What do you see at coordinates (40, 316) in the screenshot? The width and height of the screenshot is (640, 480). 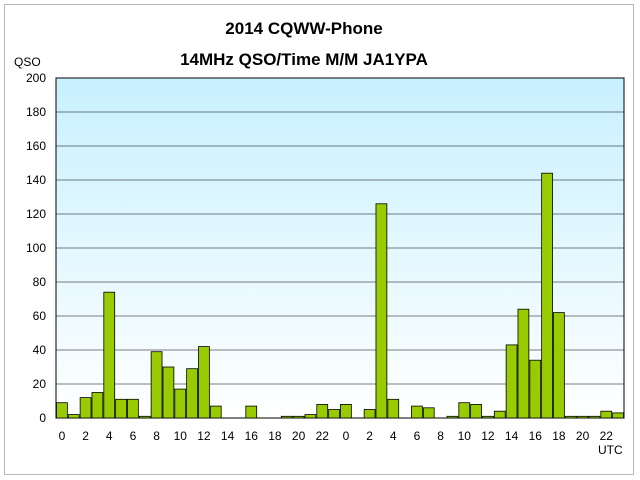 I see `y-tick-label: 60` at bounding box center [40, 316].